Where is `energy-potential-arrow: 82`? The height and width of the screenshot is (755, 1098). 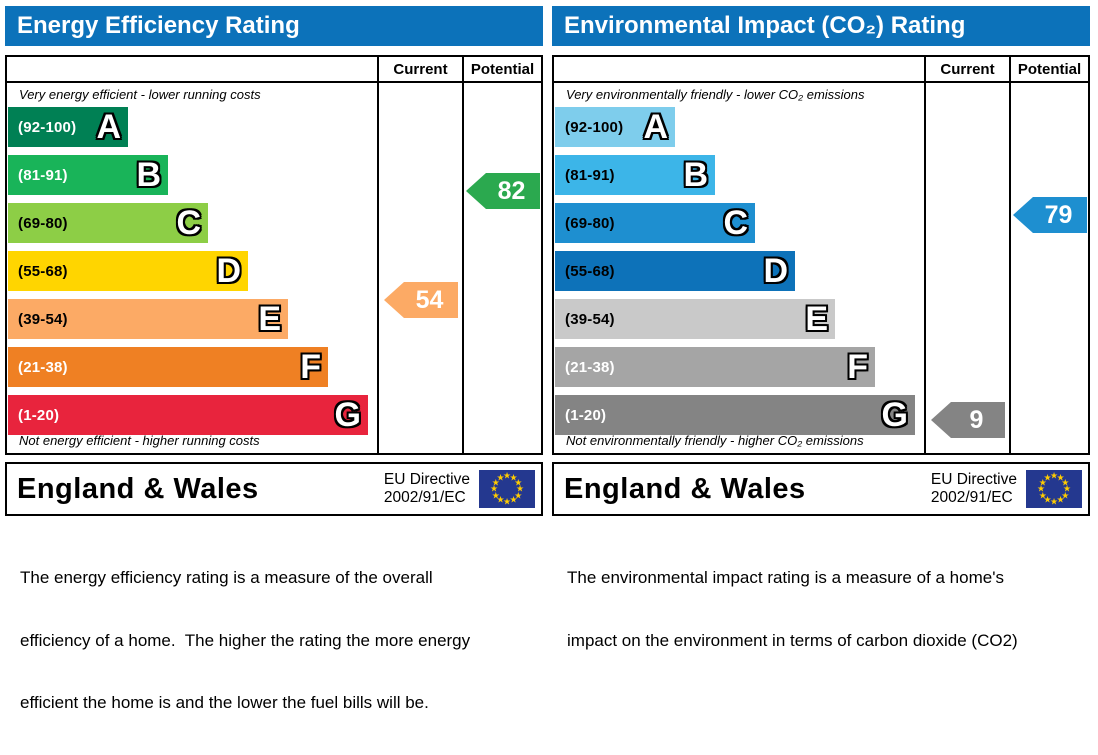
energy-potential-arrow: 82 is located at coordinates (503, 191).